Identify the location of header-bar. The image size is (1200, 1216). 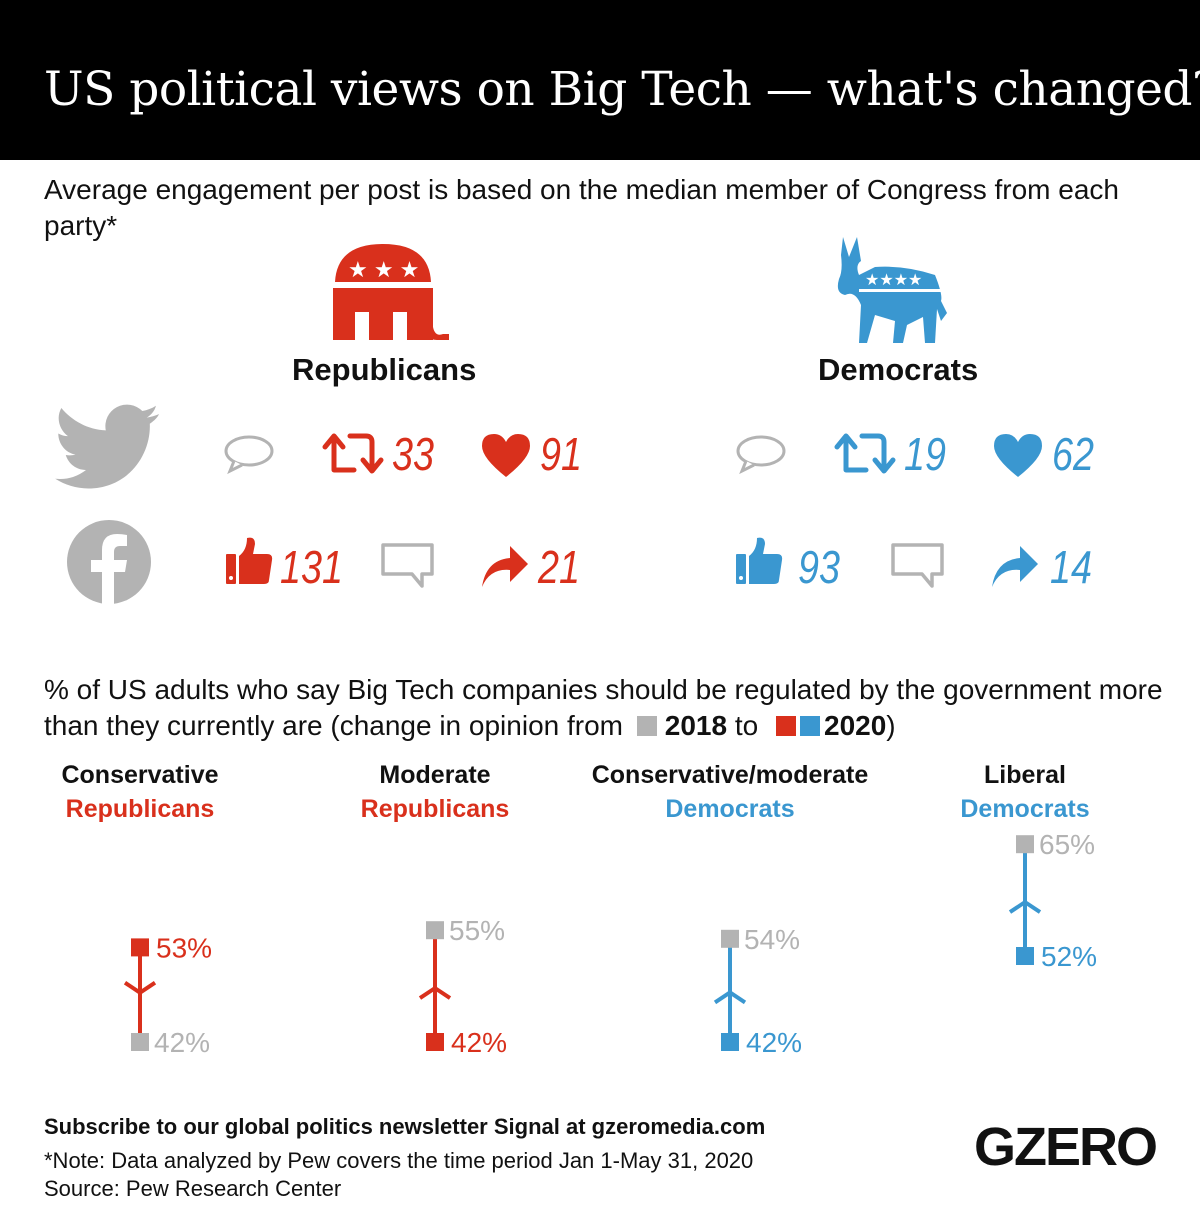
(600, 80).